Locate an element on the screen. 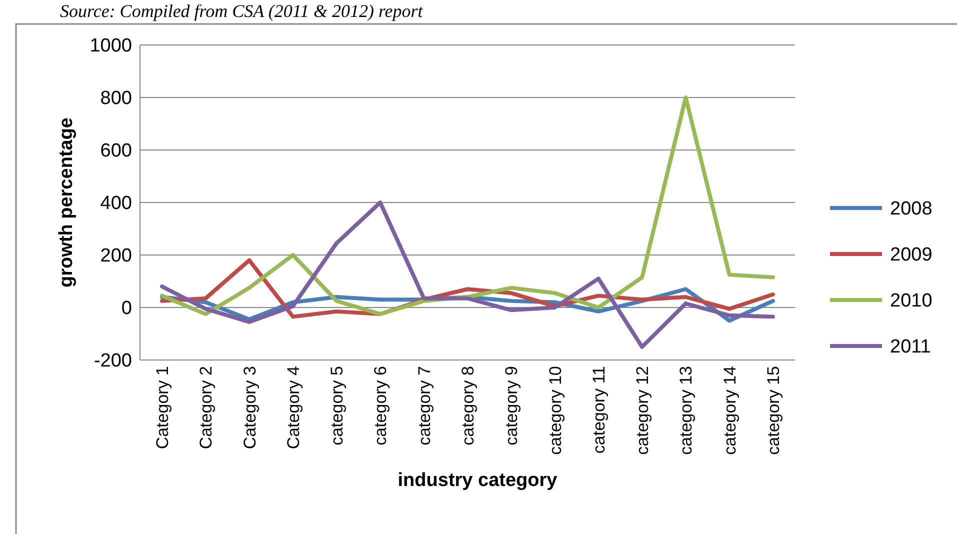 The width and height of the screenshot is (957, 534). x-tick-label: category 8 is located at coordinates (468, 406).